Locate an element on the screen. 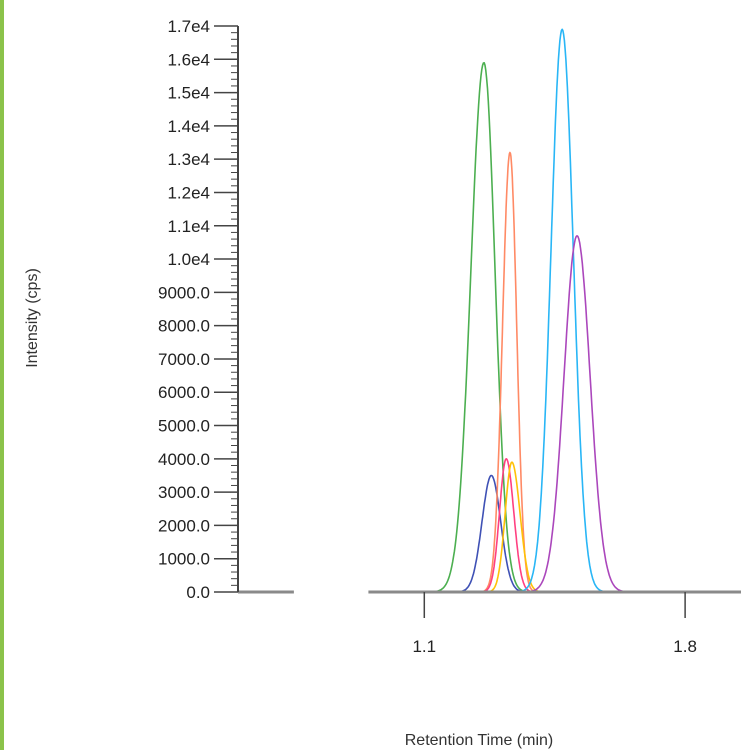  x-tick-label: 1.1 is located at coordinates (424, 646).